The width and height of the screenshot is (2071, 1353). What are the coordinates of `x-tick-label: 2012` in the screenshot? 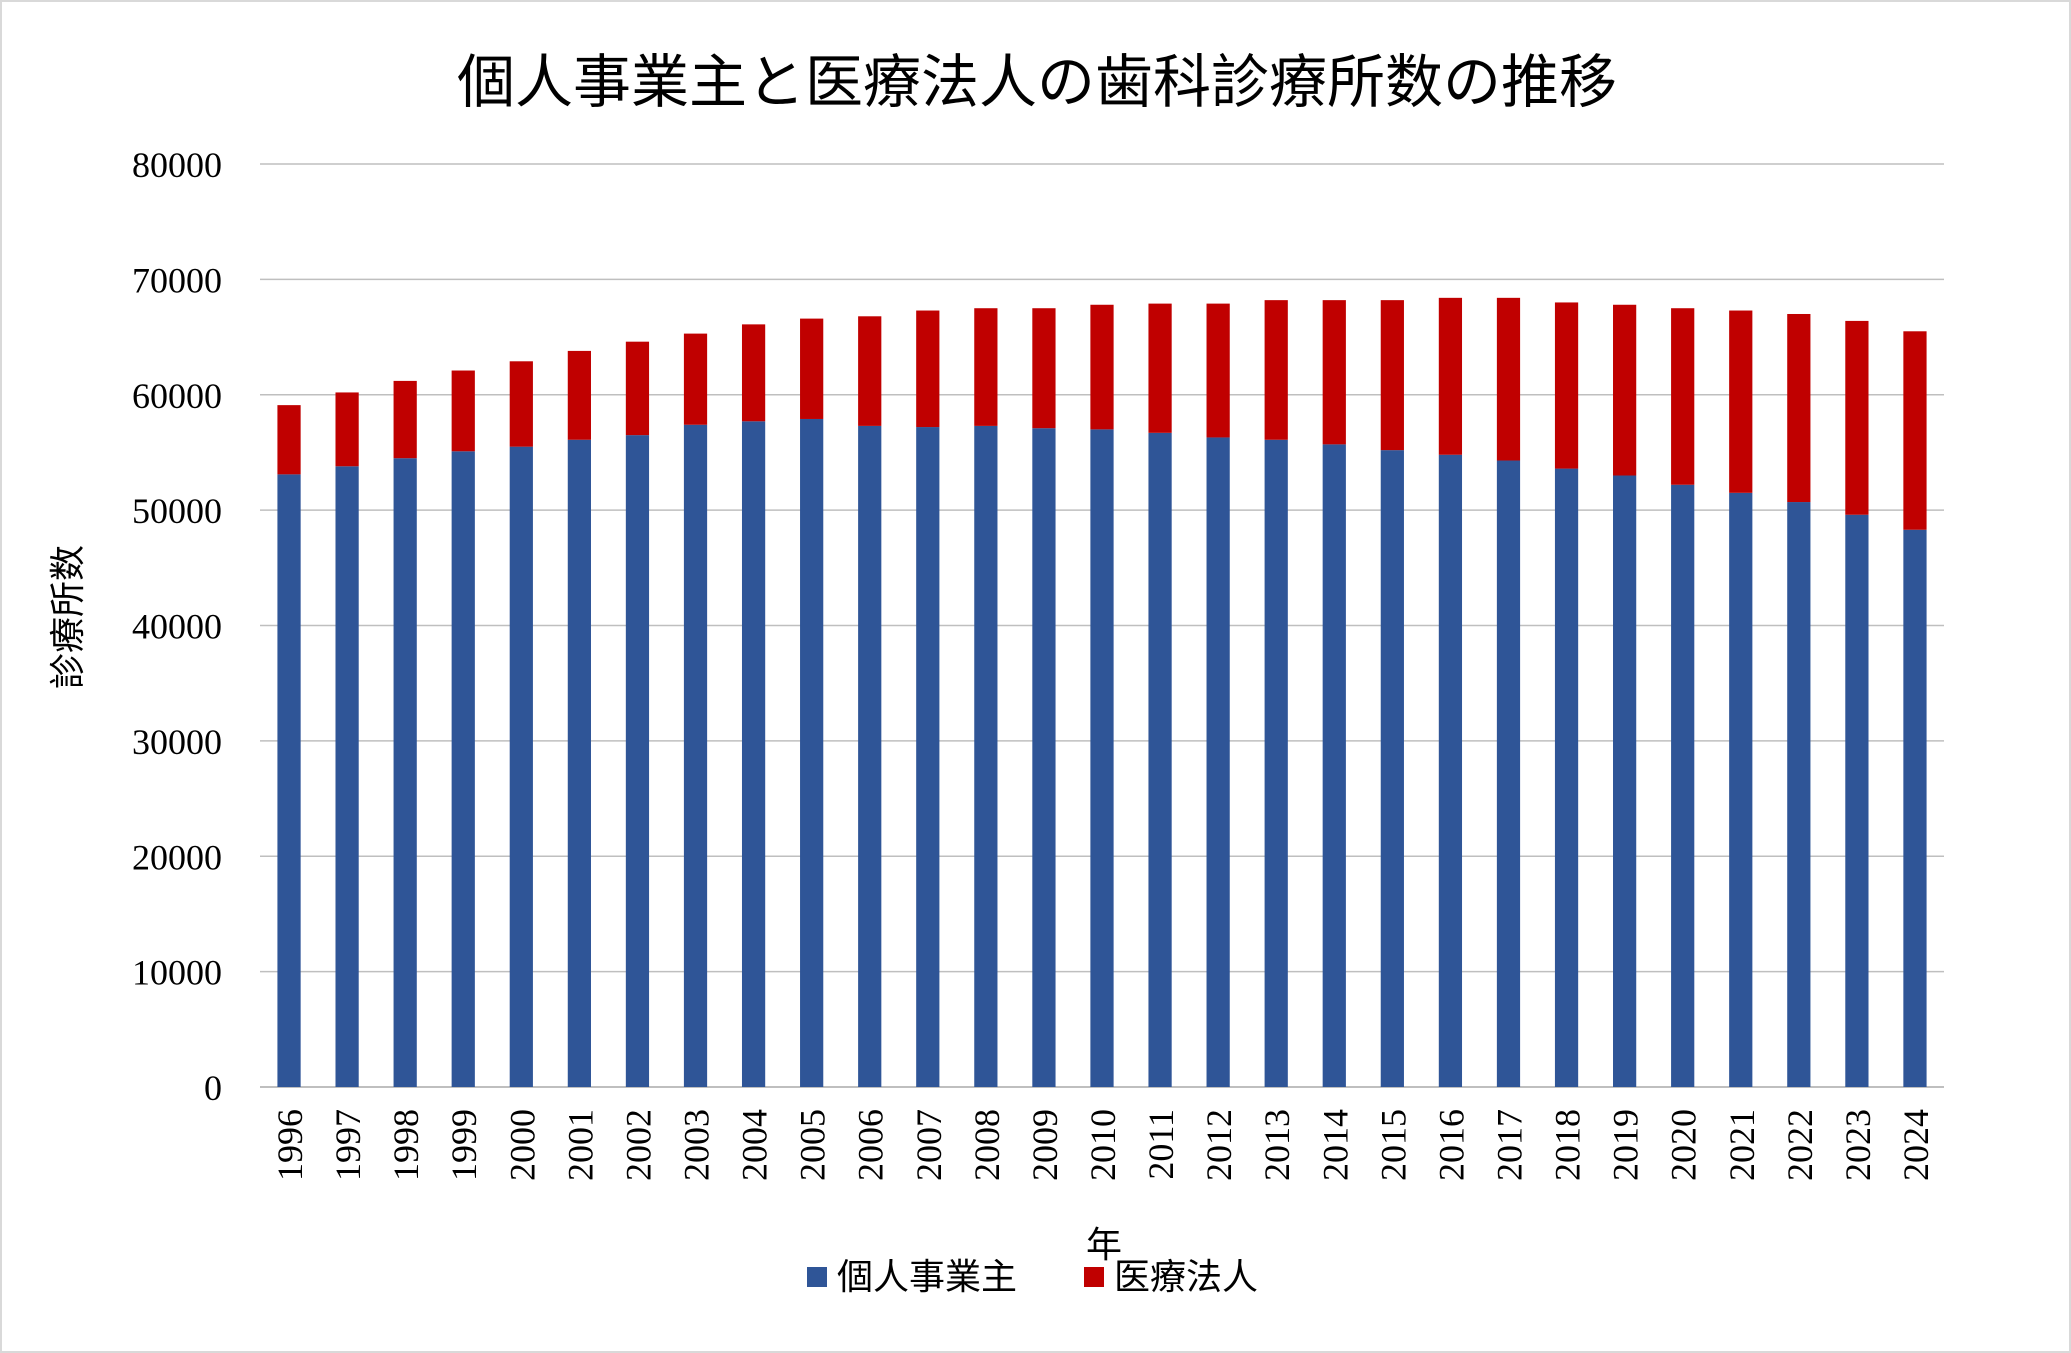 It's located at (1219, 1145).